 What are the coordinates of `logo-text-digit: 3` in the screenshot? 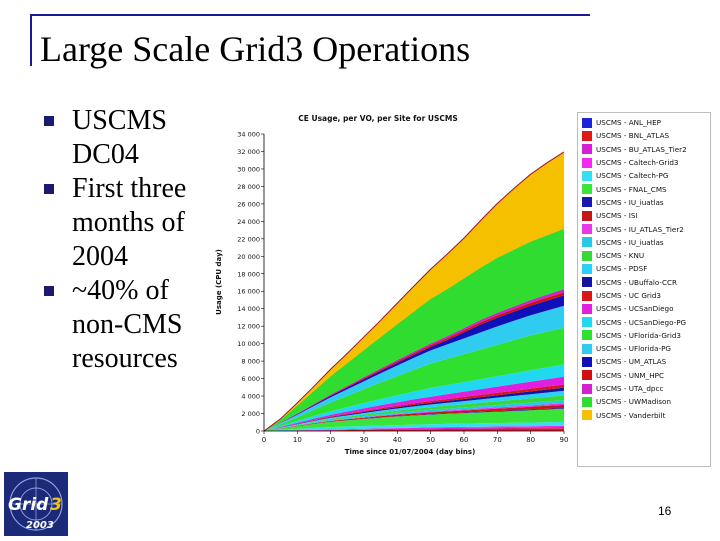 It's located at (56, 505).